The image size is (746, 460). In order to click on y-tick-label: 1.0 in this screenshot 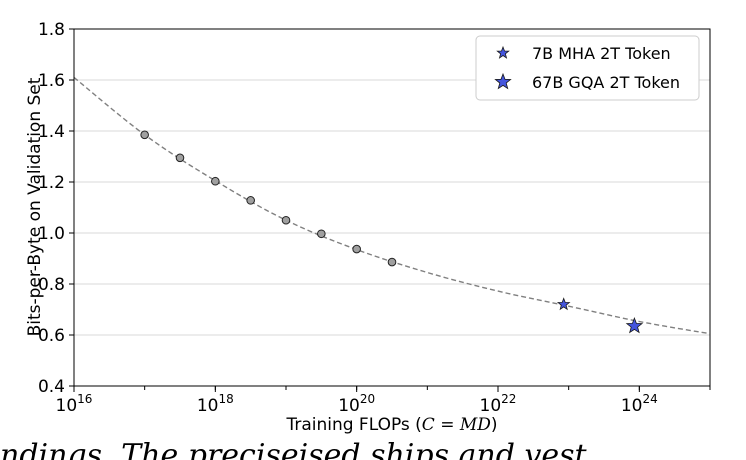, I will do `click(51, 234)`.